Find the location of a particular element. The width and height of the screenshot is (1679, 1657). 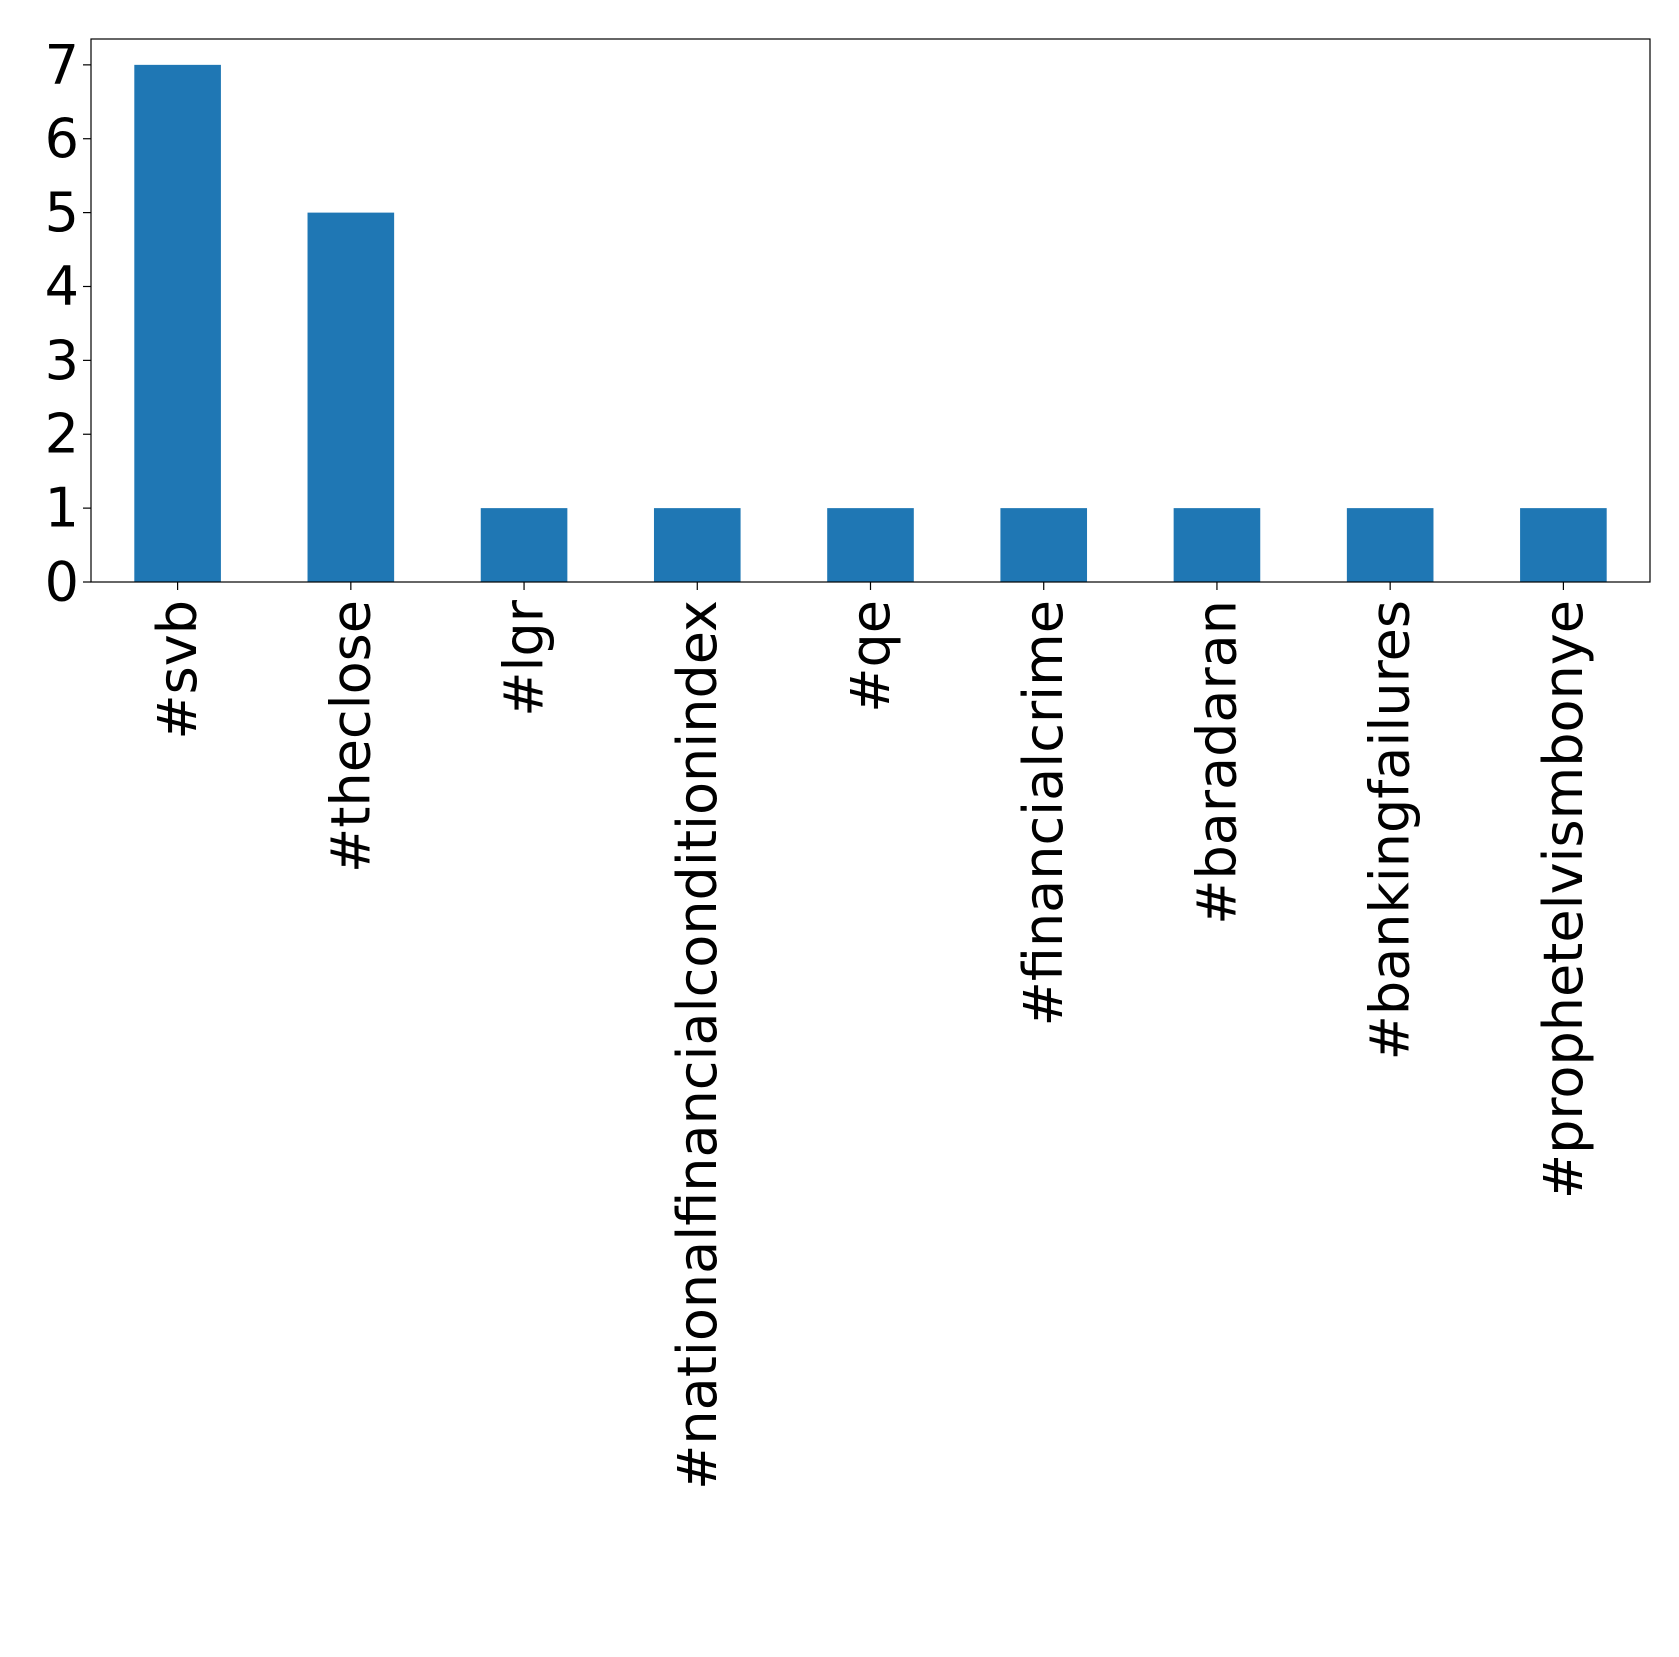

x-tick-label: #financialcrime is located at coordinates (1043, 813).